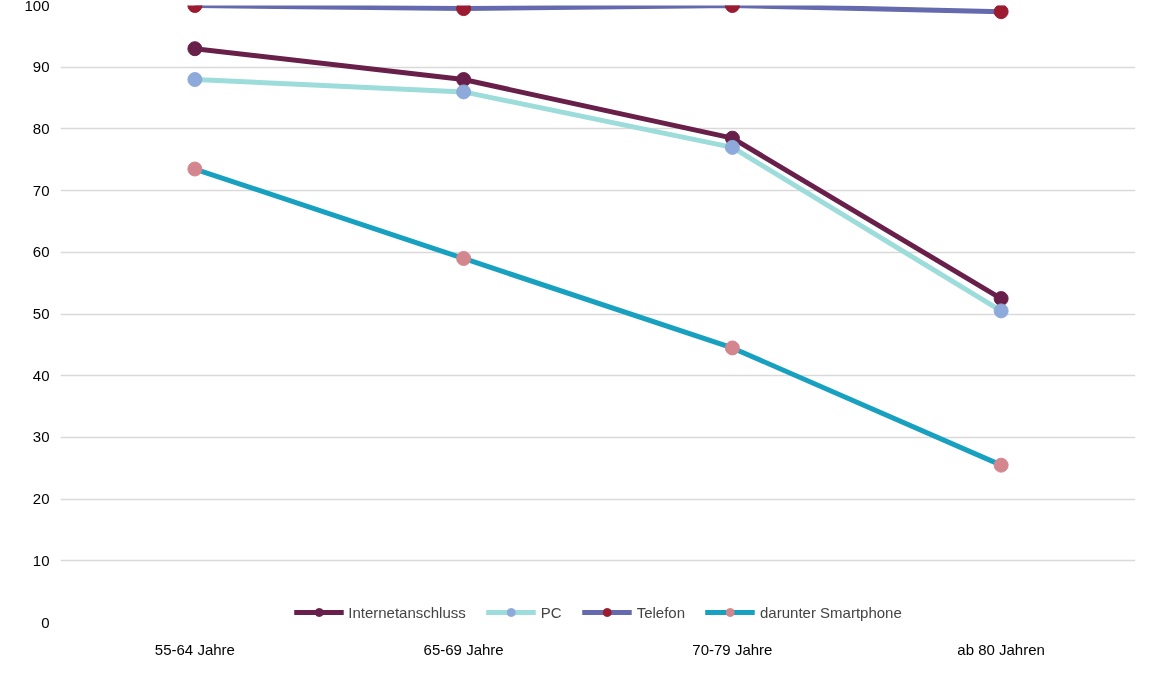 The height and width of the screenshot is (675, 1151). What do you see at coordinates (407, 612) in the screenshot?
I see `legend-label: Internetanschluss` at bounding box center [407, 612].